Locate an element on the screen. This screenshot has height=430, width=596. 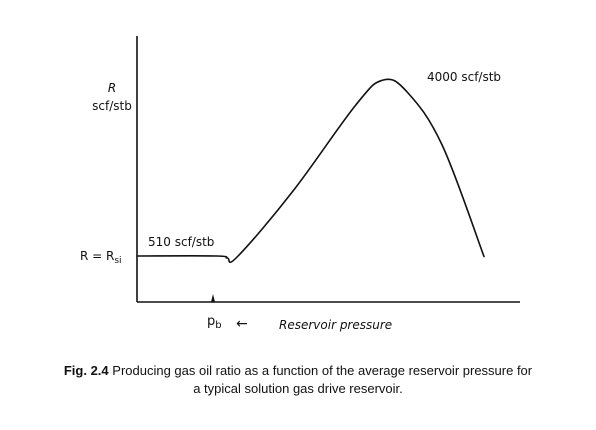
peak-gor-label: 4000 scf/stb is located at coordinates (464, 77).